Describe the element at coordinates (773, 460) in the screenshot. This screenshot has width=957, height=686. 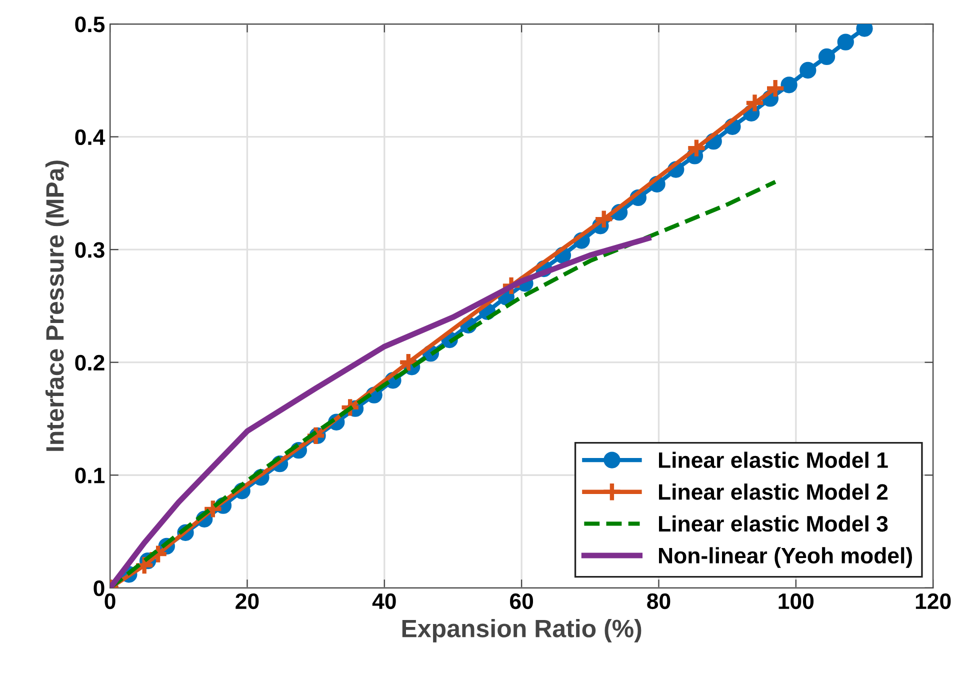
I see `legend-label: Linear elastic Model 1` at that location.